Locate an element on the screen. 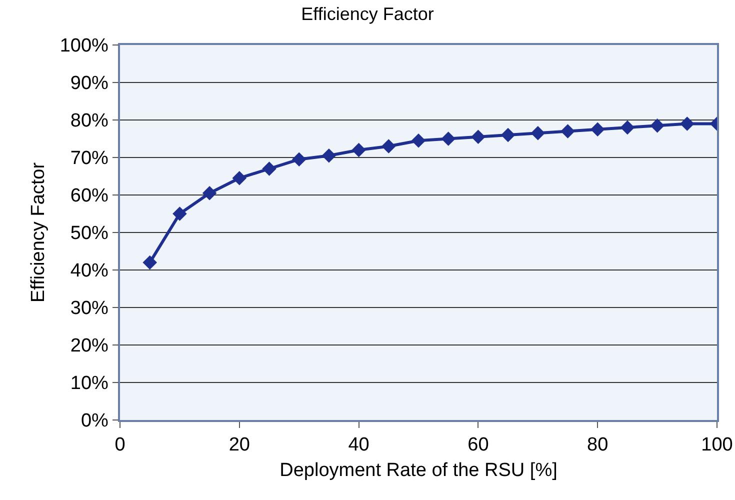 Image resolution: width=735 pixels, height=500 pixels. x-tick-label: 80 is located at coordinates (597, 445).